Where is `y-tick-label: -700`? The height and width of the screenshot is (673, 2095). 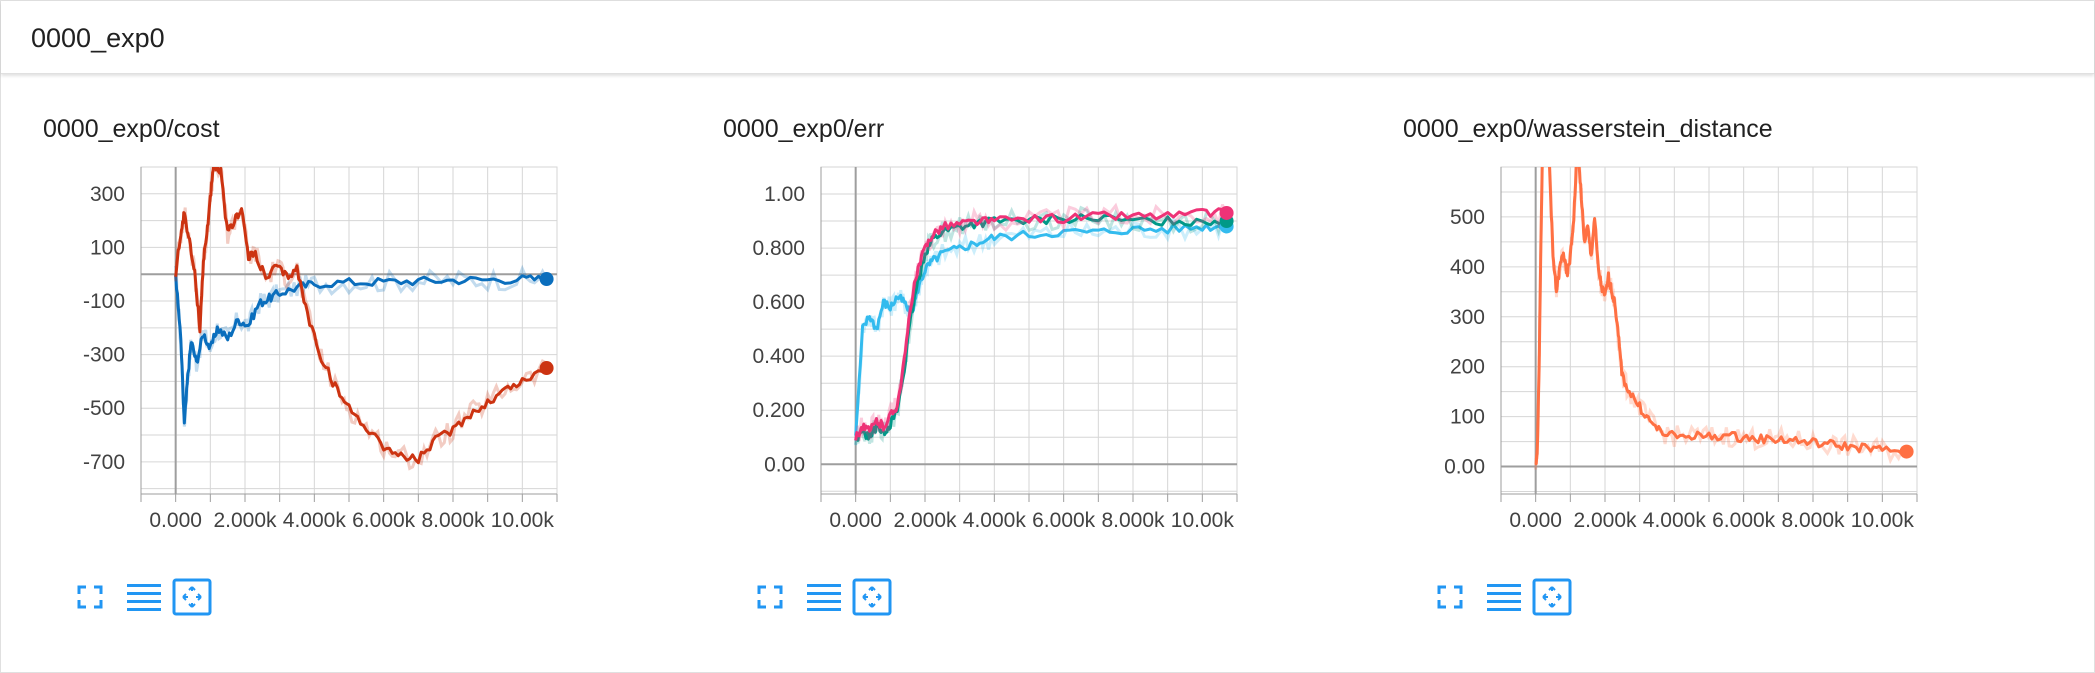 y-tick-label: -700 is located at coordinates (104, 462).